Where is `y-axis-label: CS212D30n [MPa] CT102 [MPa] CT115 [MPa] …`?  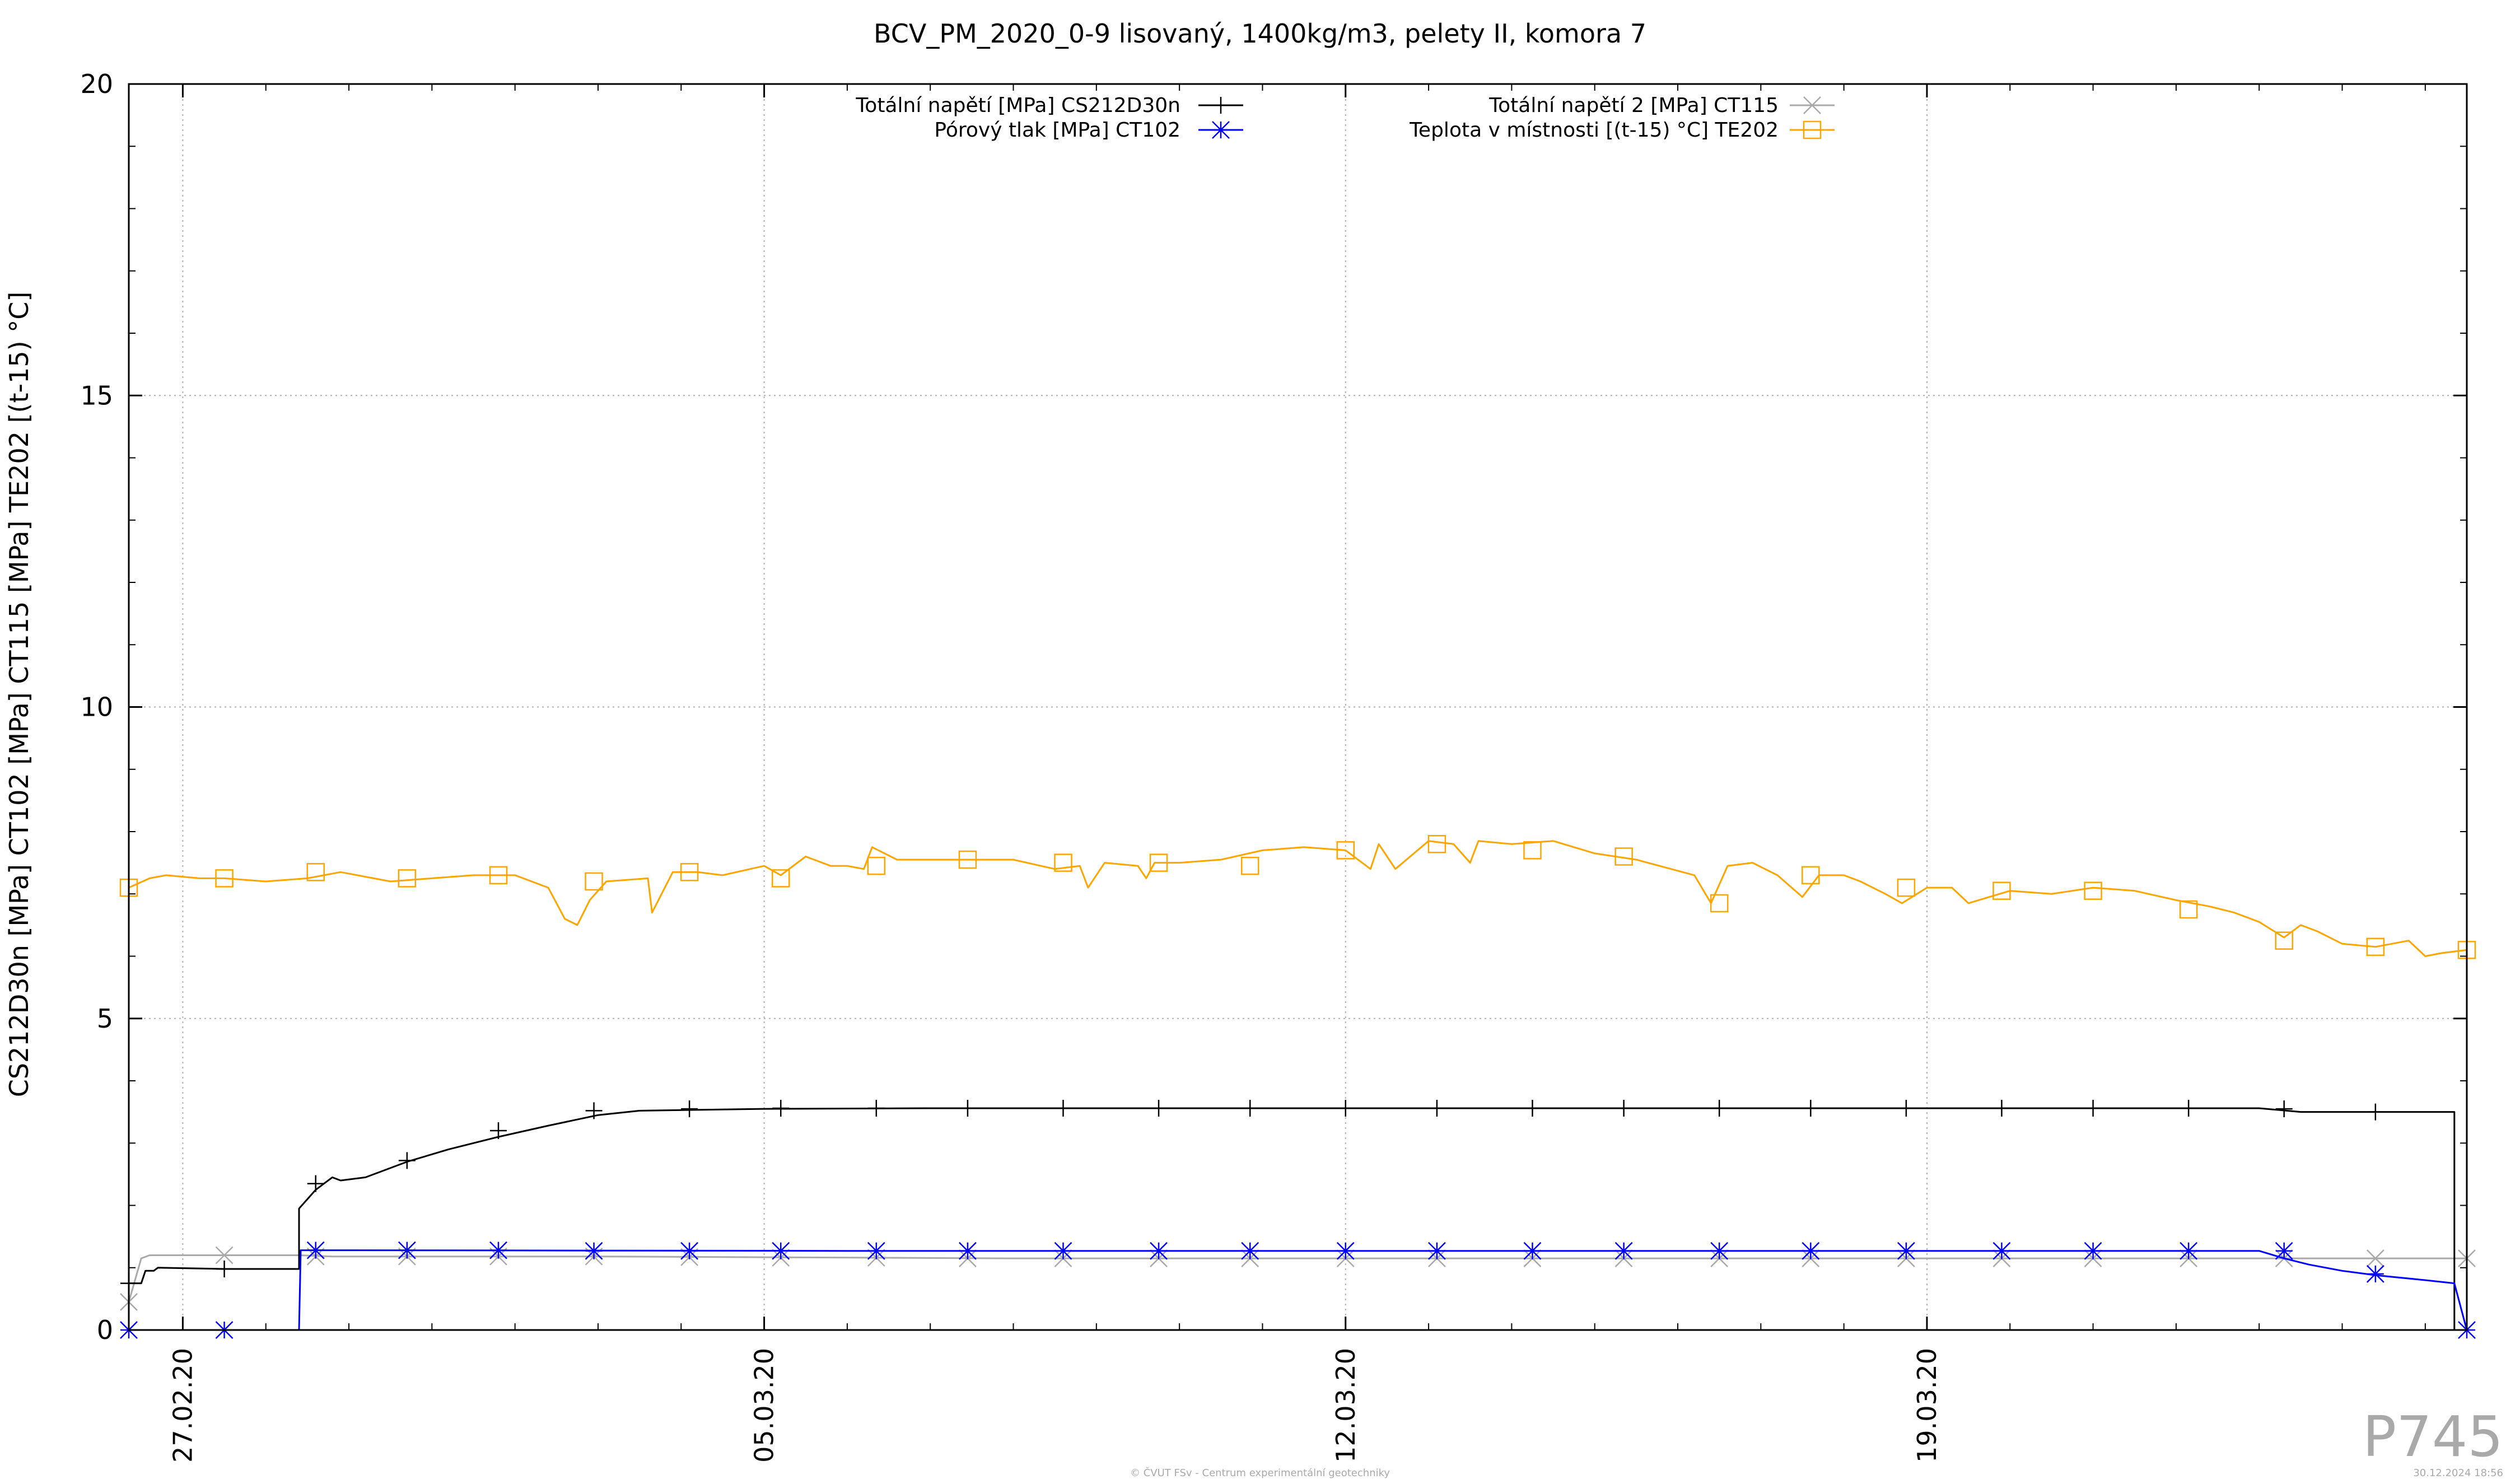 y-axis-label: CS212D30n [MPa] CT102 [MPa] CT115 [MPa] … is located at coordinates (19, 695).